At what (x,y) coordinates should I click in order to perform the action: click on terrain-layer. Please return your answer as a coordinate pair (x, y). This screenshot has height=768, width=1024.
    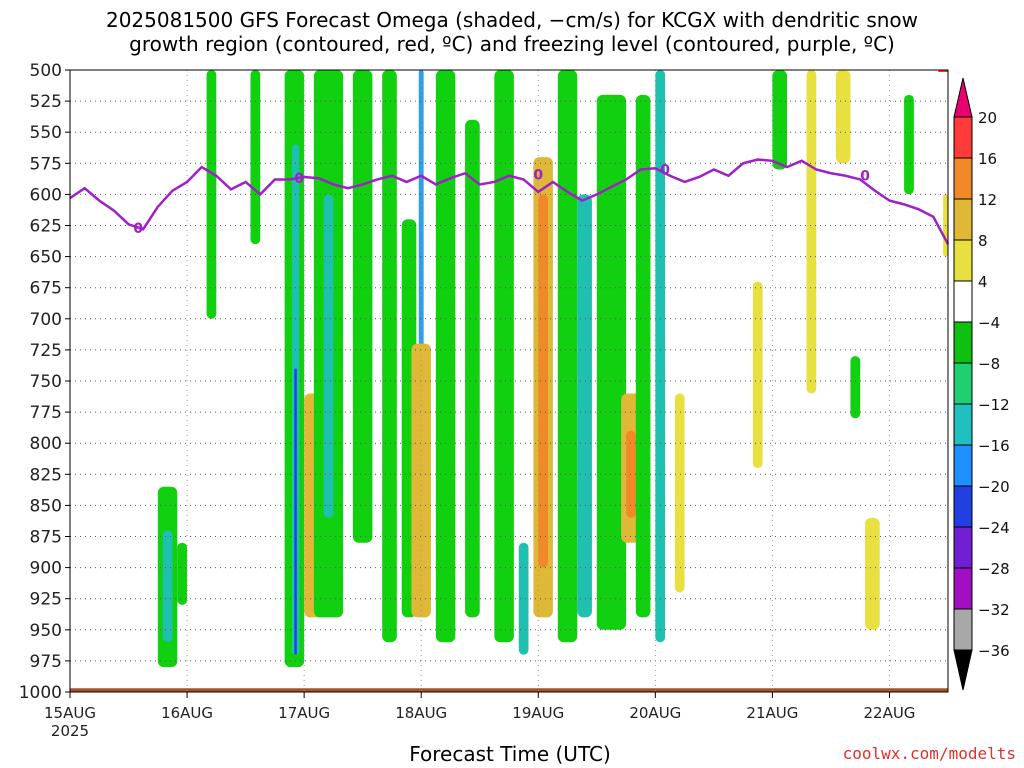
    Looking at the image, I should click on (509, 690).